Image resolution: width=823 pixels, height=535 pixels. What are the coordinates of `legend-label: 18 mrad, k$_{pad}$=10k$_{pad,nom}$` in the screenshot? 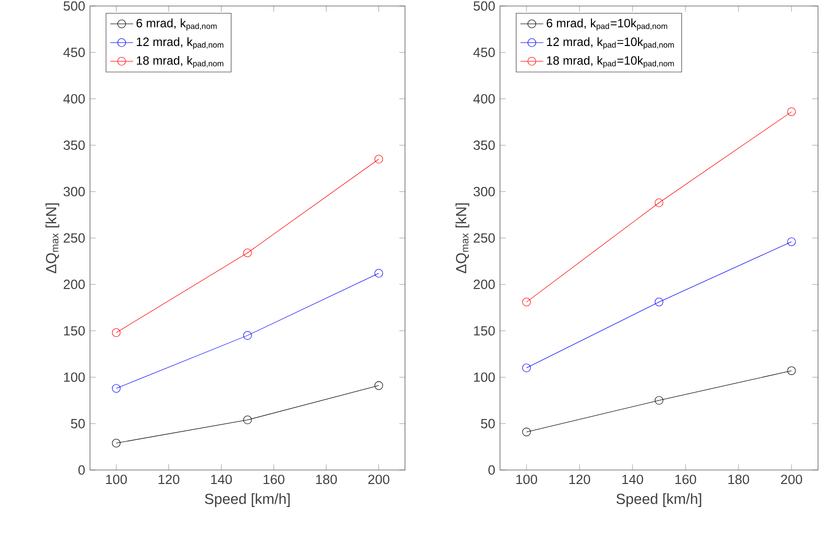 It's located at (610, 62).